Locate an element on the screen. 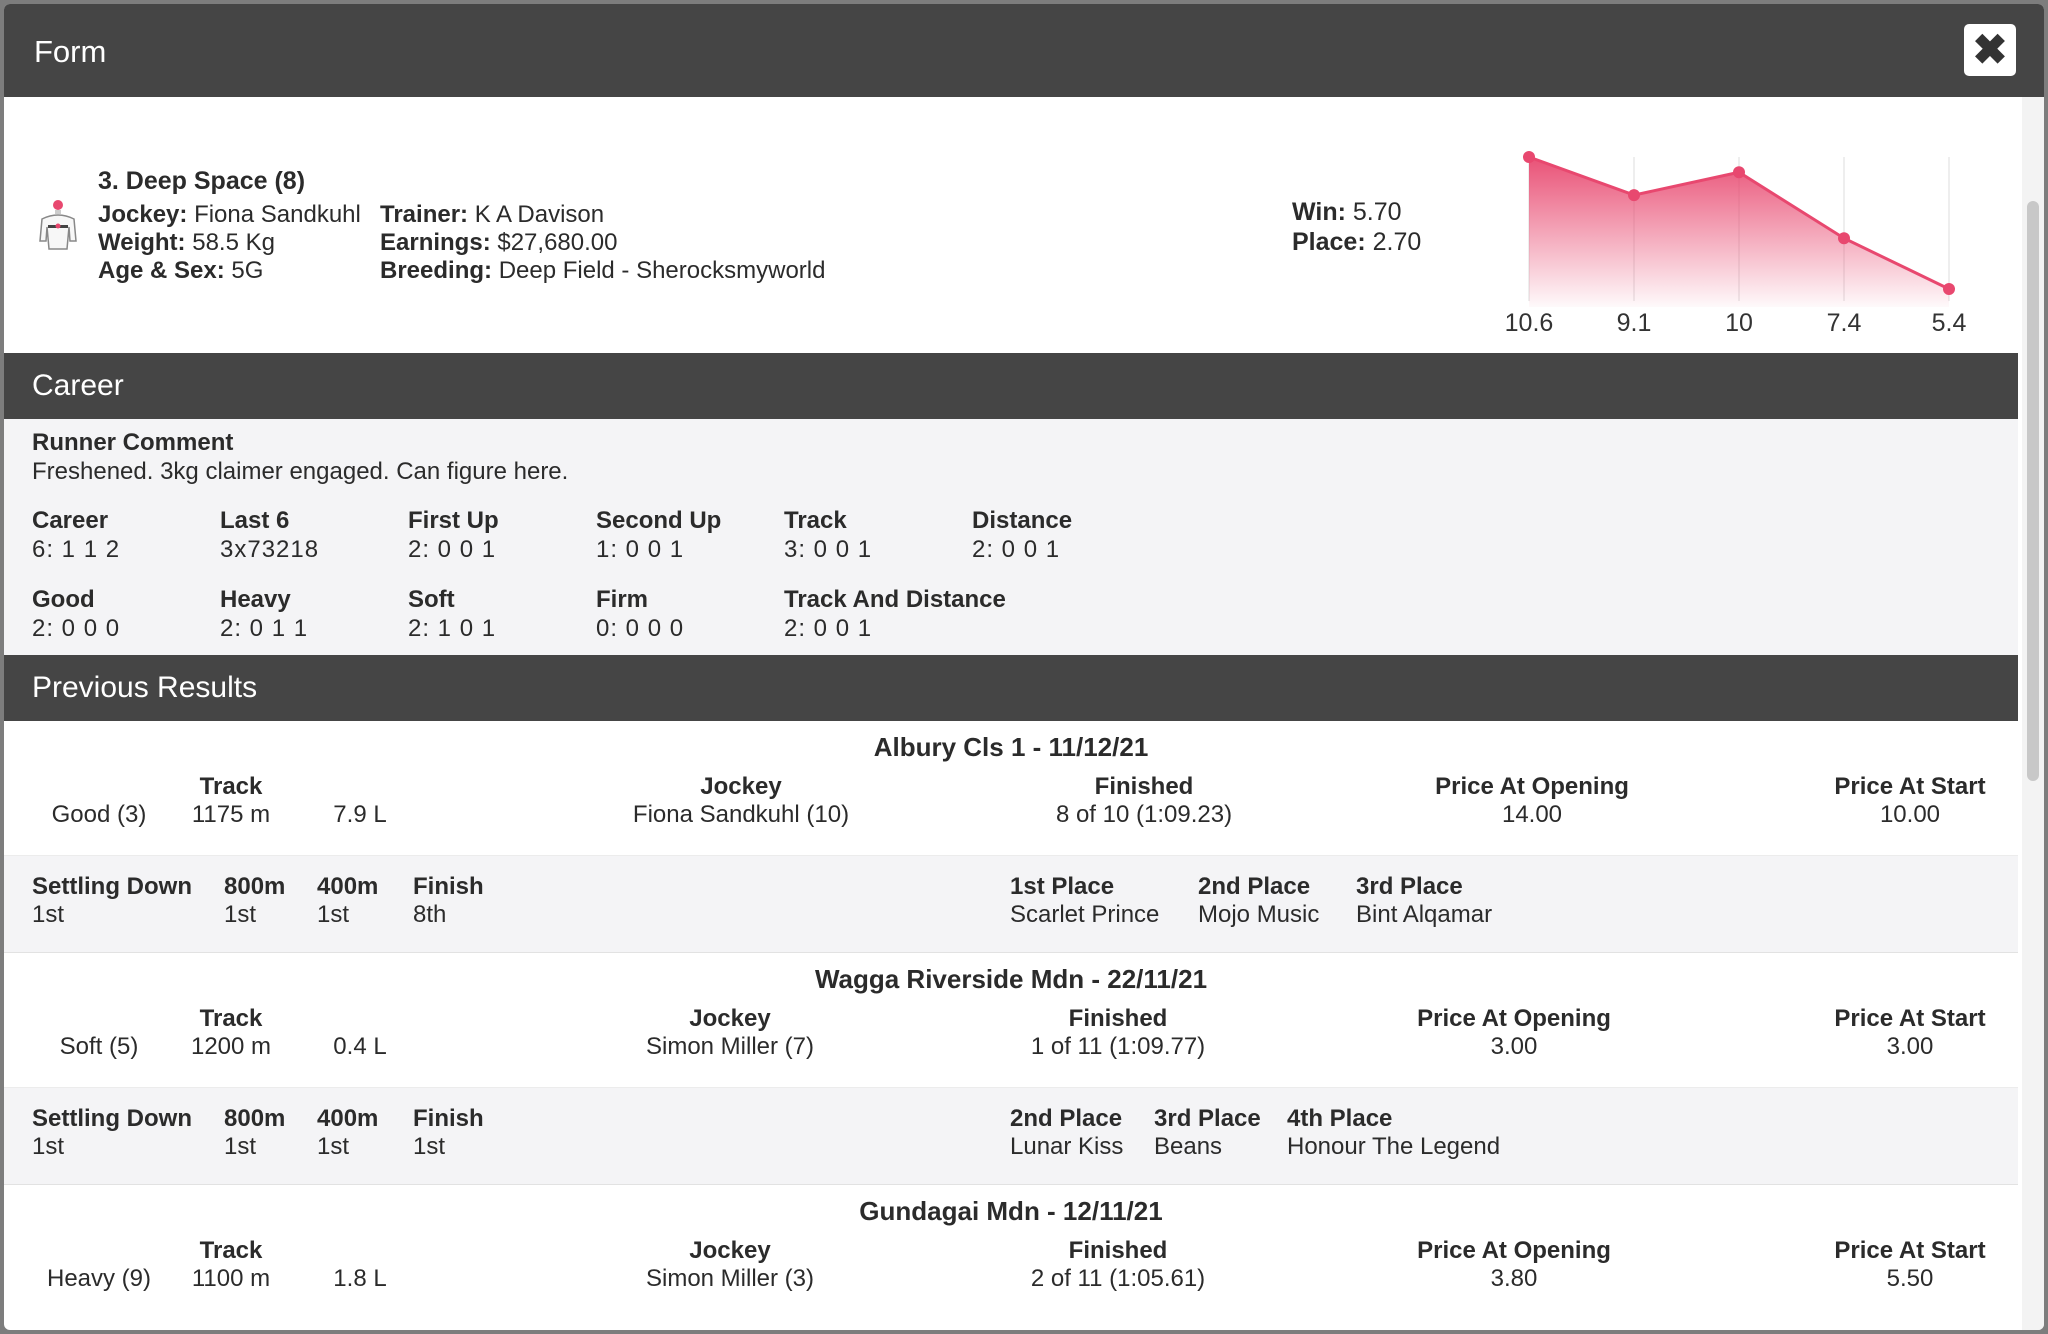 This screenshot has height=1334, width=2048. stat-value: 0: 0 0 0 is located at coordinates (640, 628).